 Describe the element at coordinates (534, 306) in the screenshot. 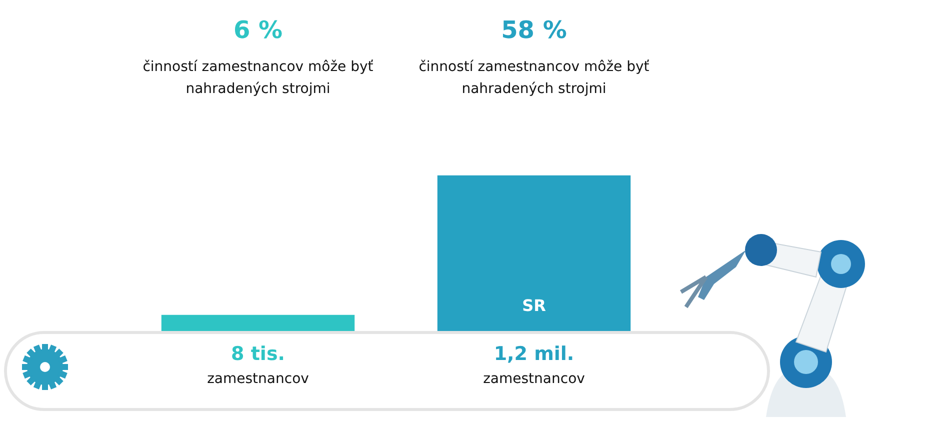

I see `x-tick-label: SR` at that location.